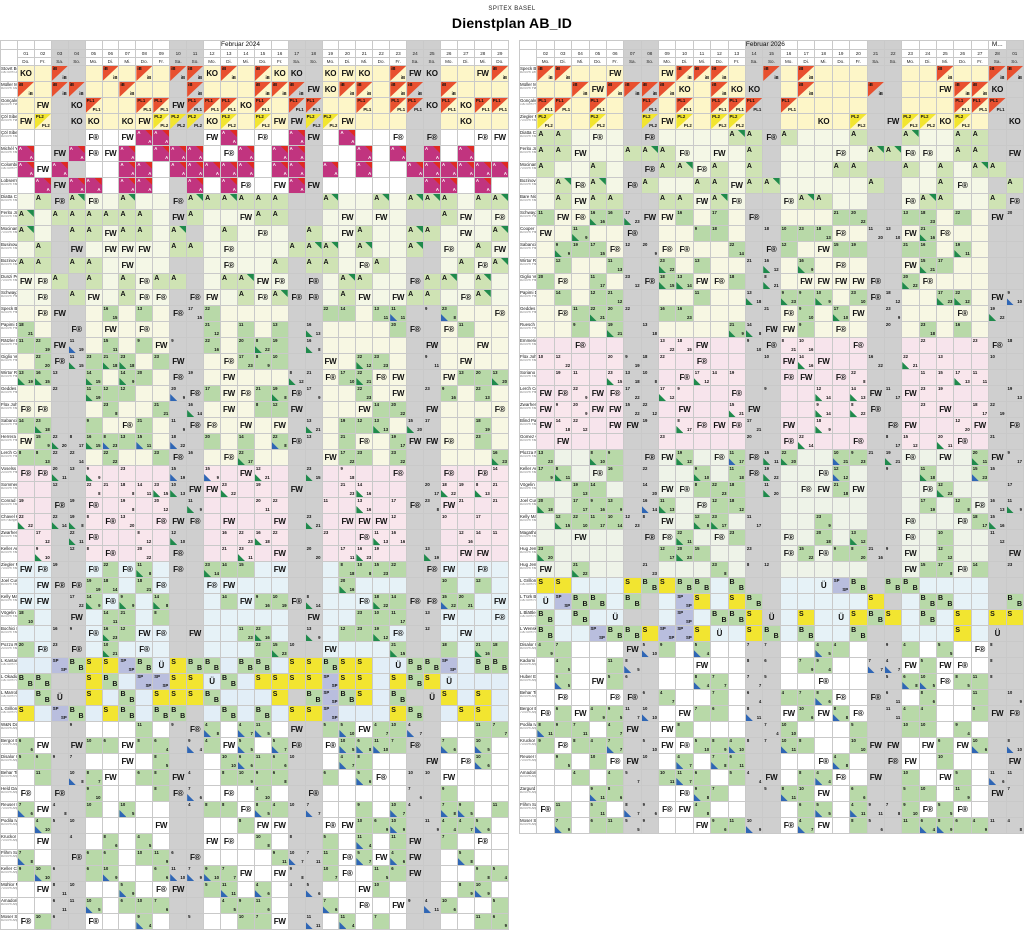 The width and height of the screenshot is (1024, 930). What do you see at coordinates (789, 249) in the screenshot?
I see `shift-cell: 12` at bounding box center [789, 249].